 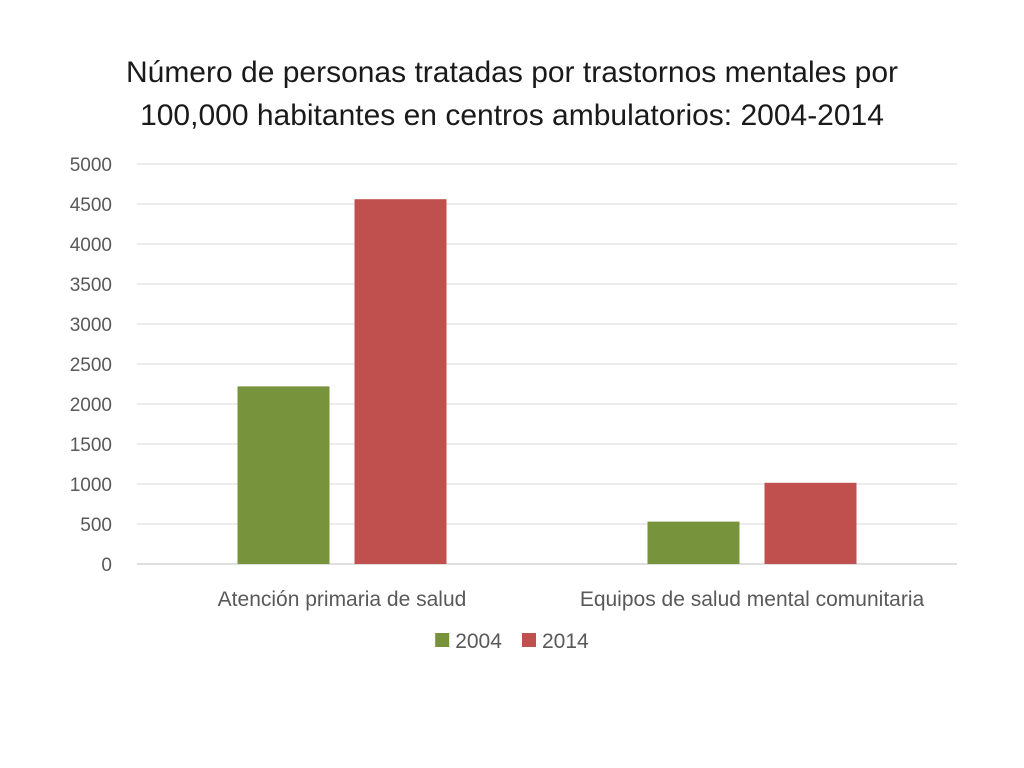 What do you see at coordinates (91, 205) in the screenshot?
I see `y-tick-label: 4500` at bounding box center [91, 205].